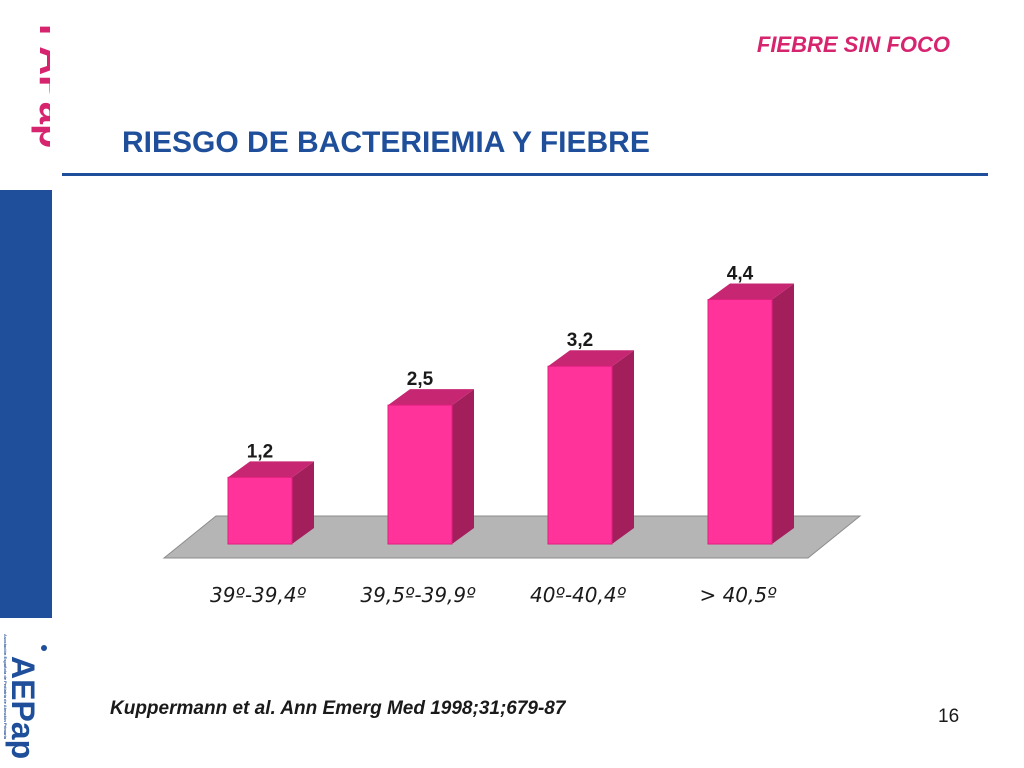 The image size is (1024, 768). What do you see at coordinates (578, 595) in the screenshot?
I see `x-tick-label: 40º-40,4º` at bounding box center [578, 595].